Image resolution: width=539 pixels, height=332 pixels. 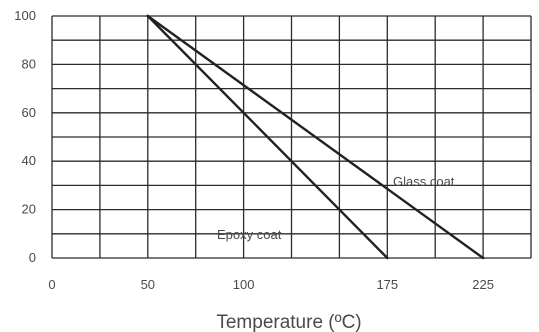 What do you see at coordinates (25, 15) in the screenshot?
I see `y-tick-label: 100` at bounding box center [25, 15].